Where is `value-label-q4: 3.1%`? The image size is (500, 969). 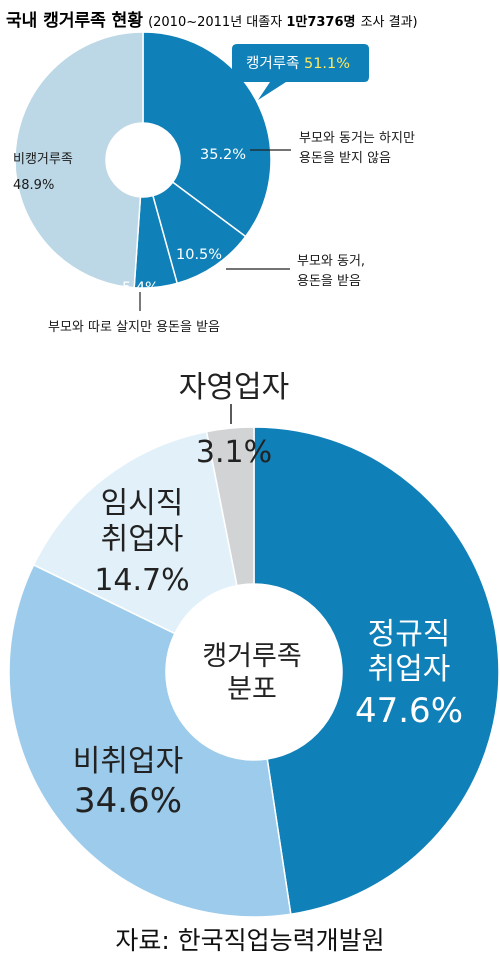 value-label-q4: 3.1% is located at coordinates (234, 452).